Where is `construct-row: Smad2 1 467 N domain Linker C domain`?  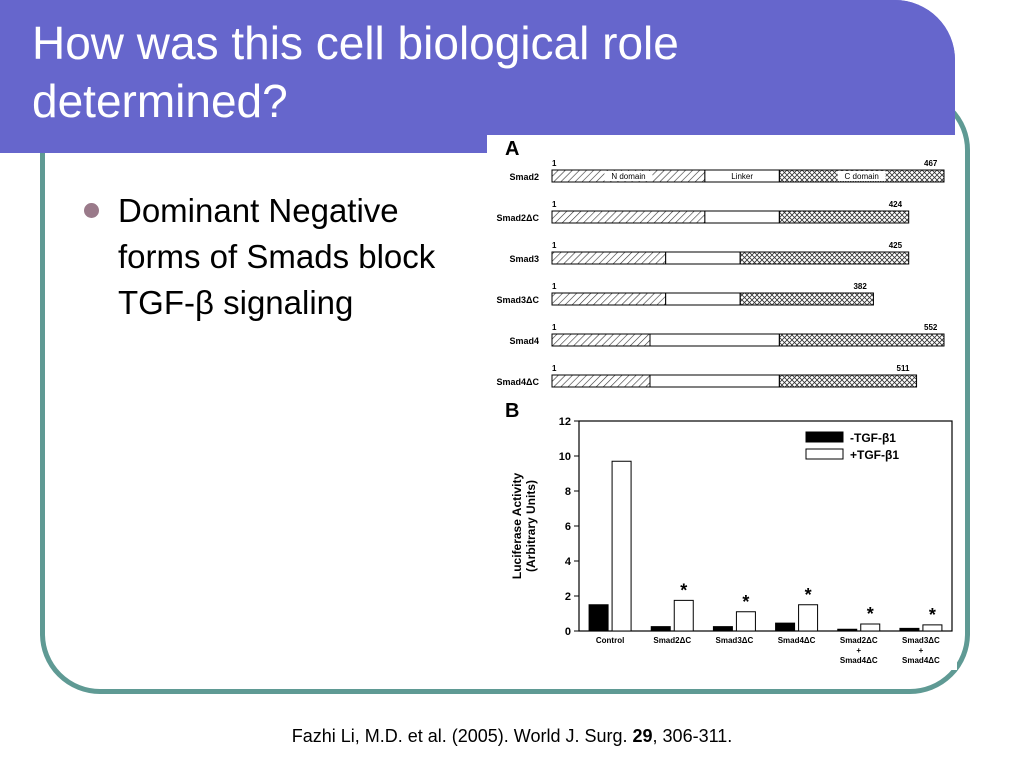
construct-row: Smad2 1 467 N domain Linker C domain is located at coordinates (727, 171).